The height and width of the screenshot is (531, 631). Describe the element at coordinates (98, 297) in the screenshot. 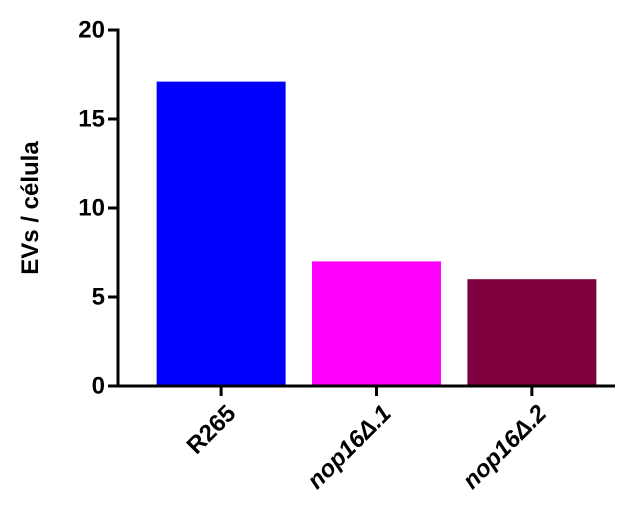

I see `y-tick-label: 5` at that location.